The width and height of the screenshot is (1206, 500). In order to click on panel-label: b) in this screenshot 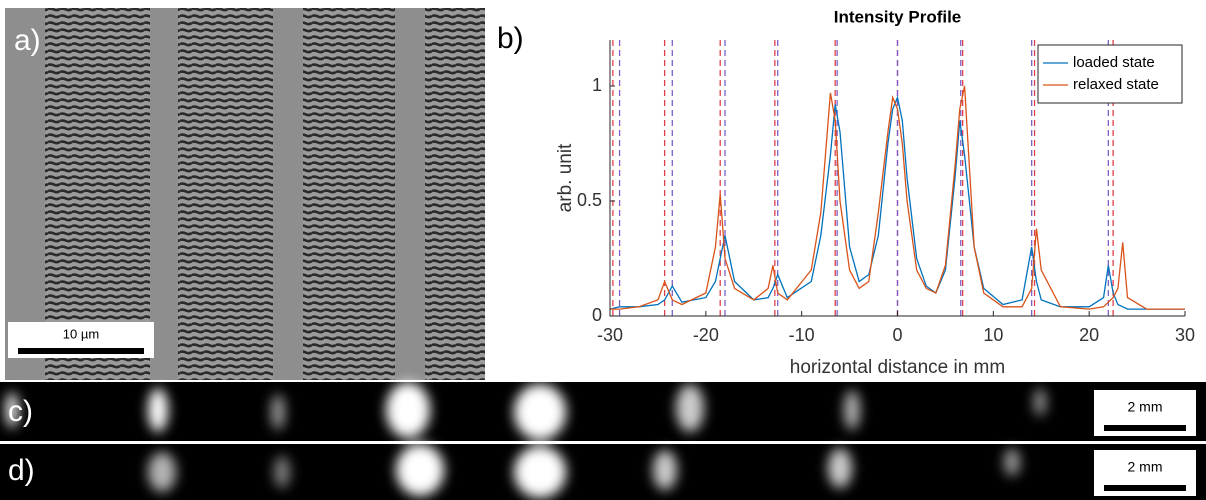, I will do `click(510, 38)`.